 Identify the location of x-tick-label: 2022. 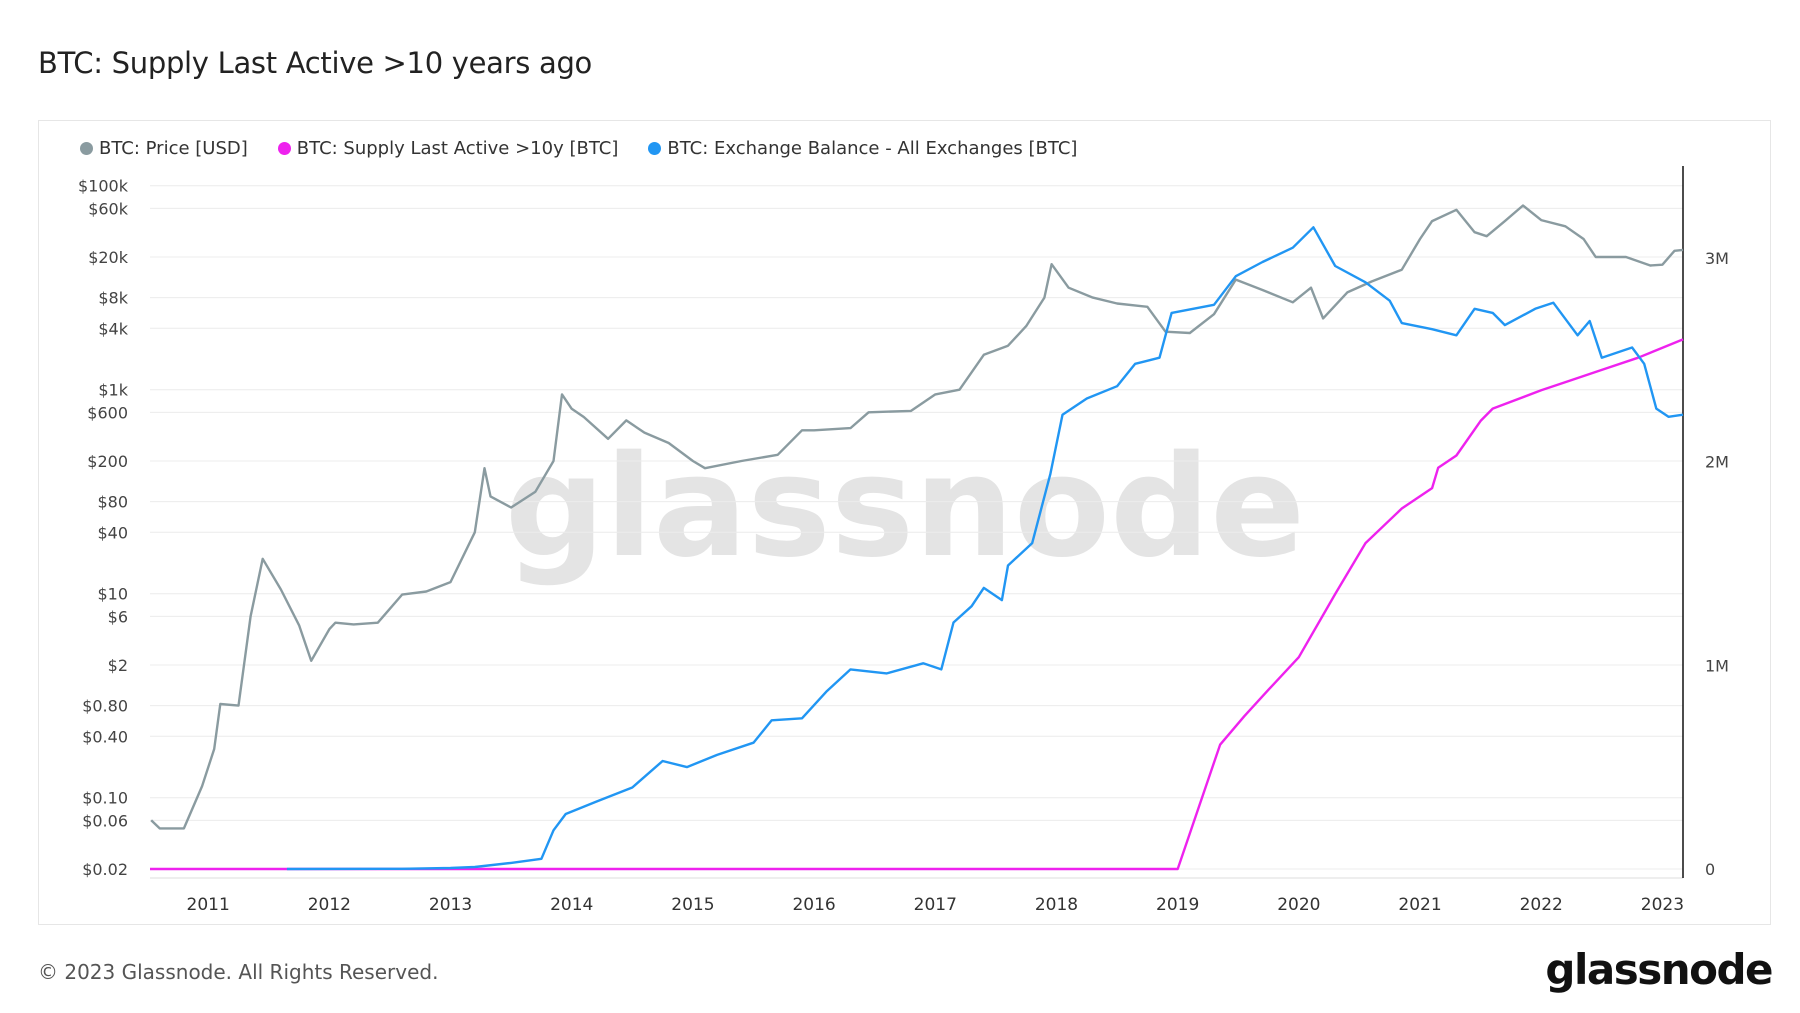
(1541, 905).